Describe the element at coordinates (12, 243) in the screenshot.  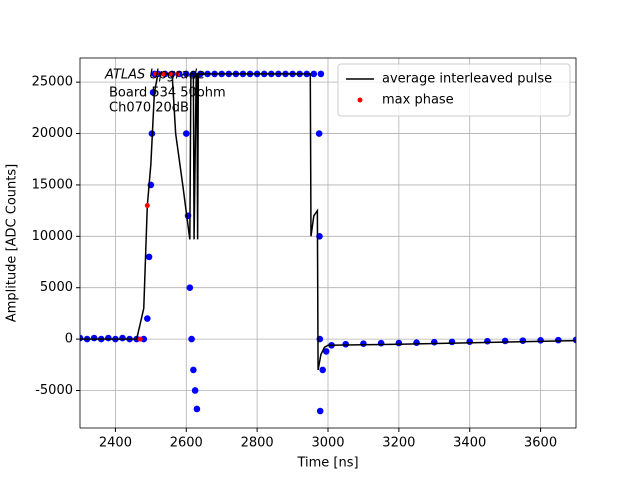
I see `y-axis-label: Amplitude [ADC Counts]` at that location.